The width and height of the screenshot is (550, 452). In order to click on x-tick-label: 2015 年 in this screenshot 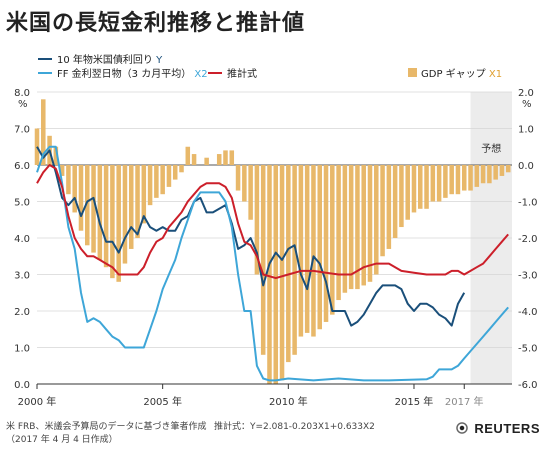, I will do `click(414, 401)`.